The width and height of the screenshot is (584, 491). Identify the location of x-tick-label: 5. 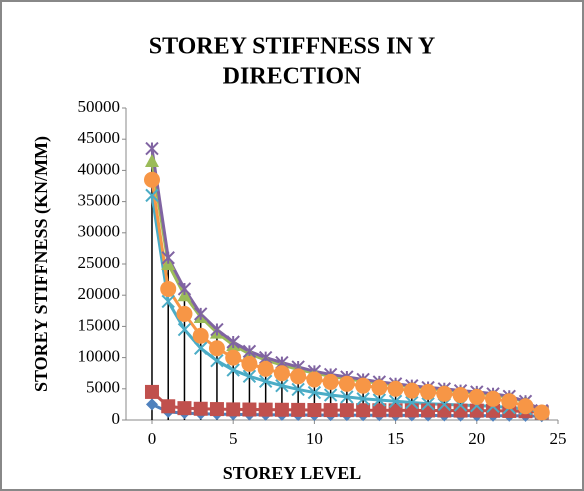
(233, 438).